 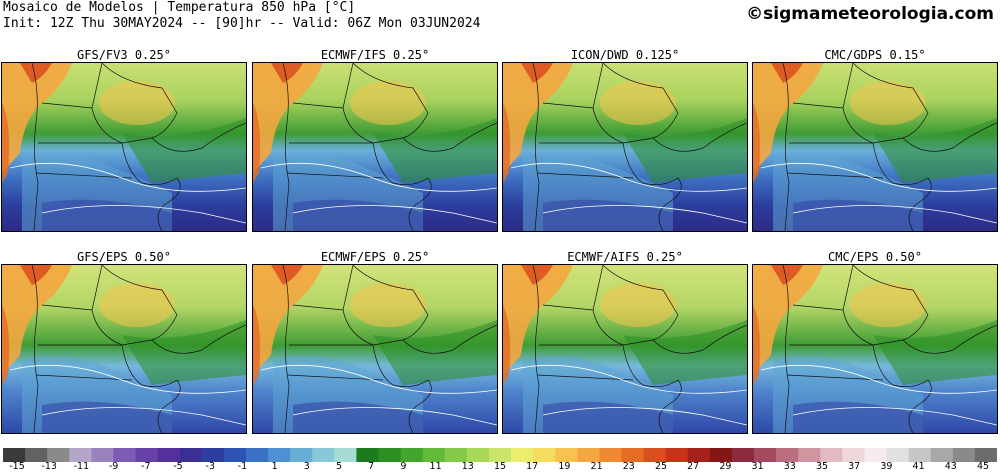 I want to click on colorbar-tick-label: 31, so click(x=757, y=466).